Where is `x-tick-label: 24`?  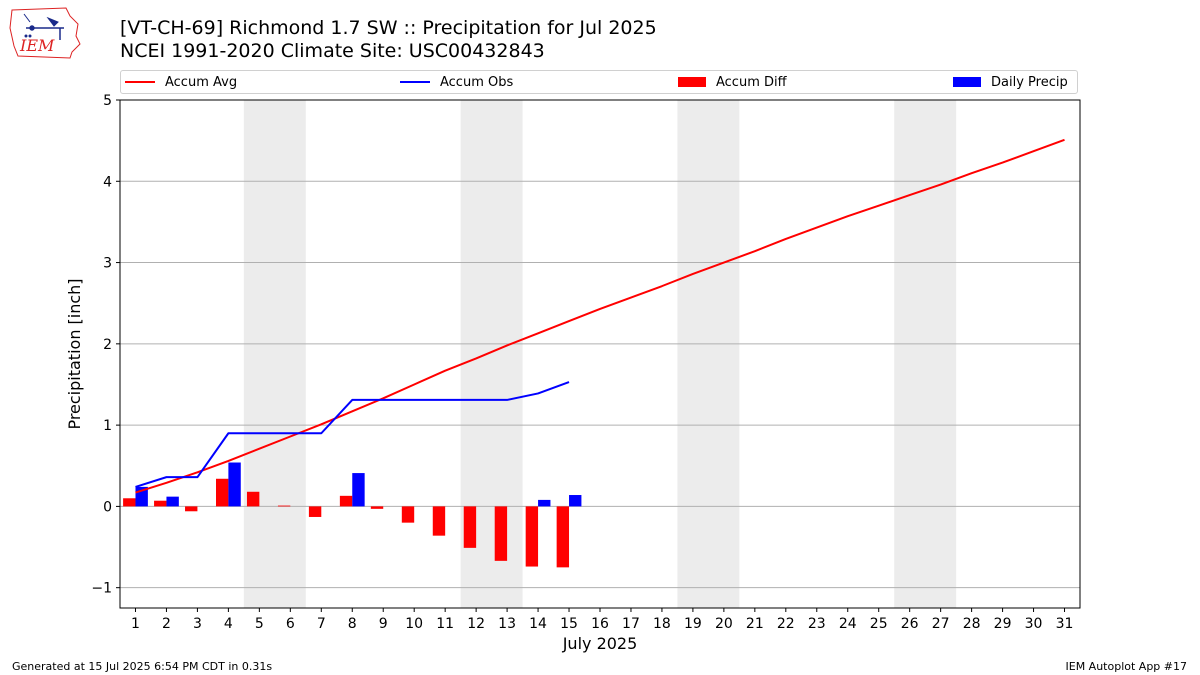
x-tick-label: 24 is located at coordinates (848, 624).